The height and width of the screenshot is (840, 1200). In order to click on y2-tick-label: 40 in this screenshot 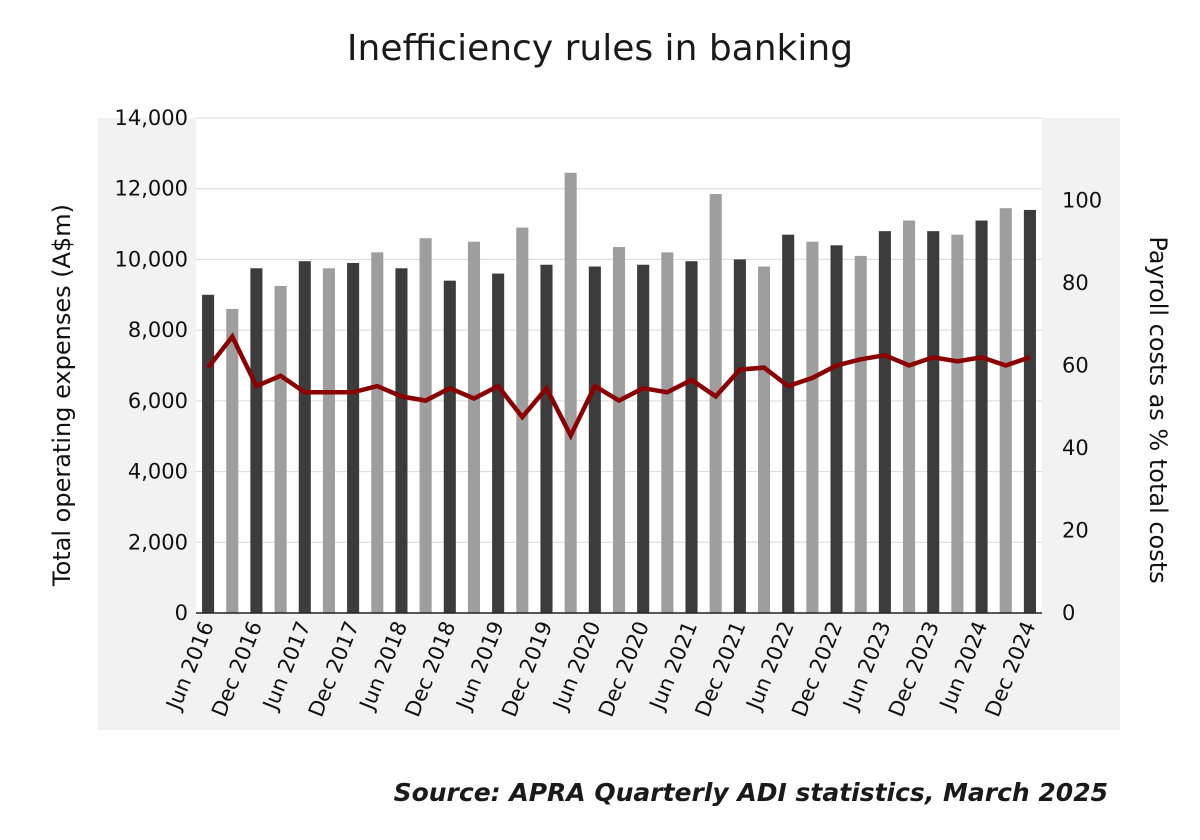, I will do `click(1075, 448)`.